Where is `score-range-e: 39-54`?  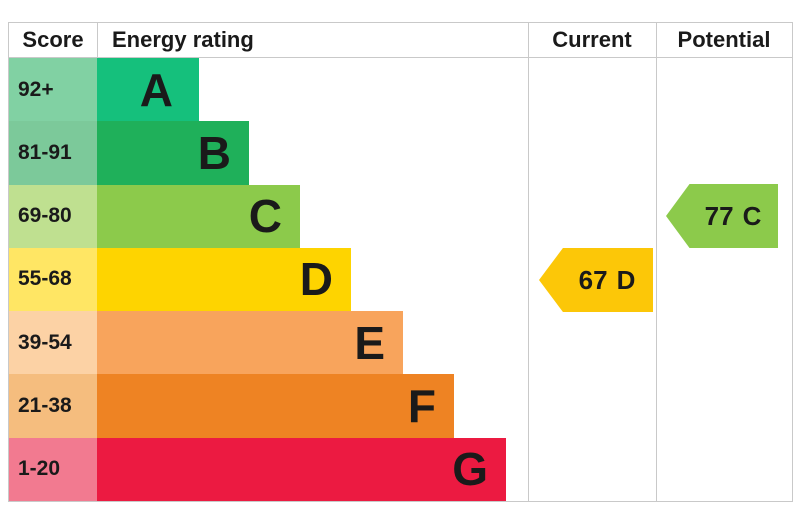
score-range-e: 39-54 is located at coordinates (53, 343).